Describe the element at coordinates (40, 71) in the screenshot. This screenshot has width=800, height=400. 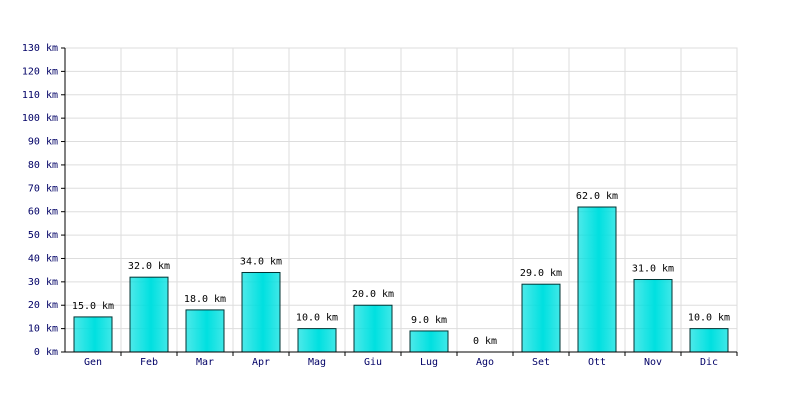
I see `y-tick-label: 120 km` at that location.